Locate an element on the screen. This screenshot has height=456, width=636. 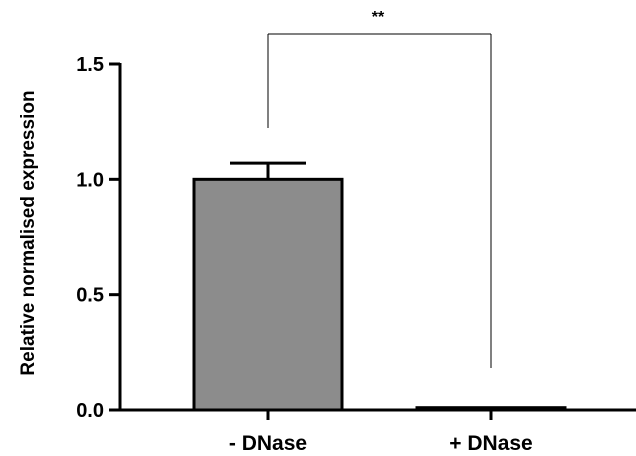
y-tick-label-1: 0.5 is located at coordinates (90, 296).